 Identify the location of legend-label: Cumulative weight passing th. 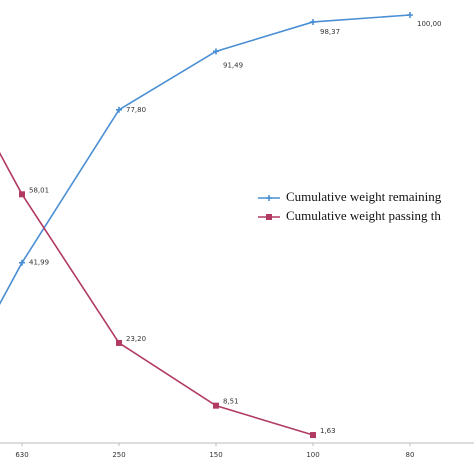
(363, 215).